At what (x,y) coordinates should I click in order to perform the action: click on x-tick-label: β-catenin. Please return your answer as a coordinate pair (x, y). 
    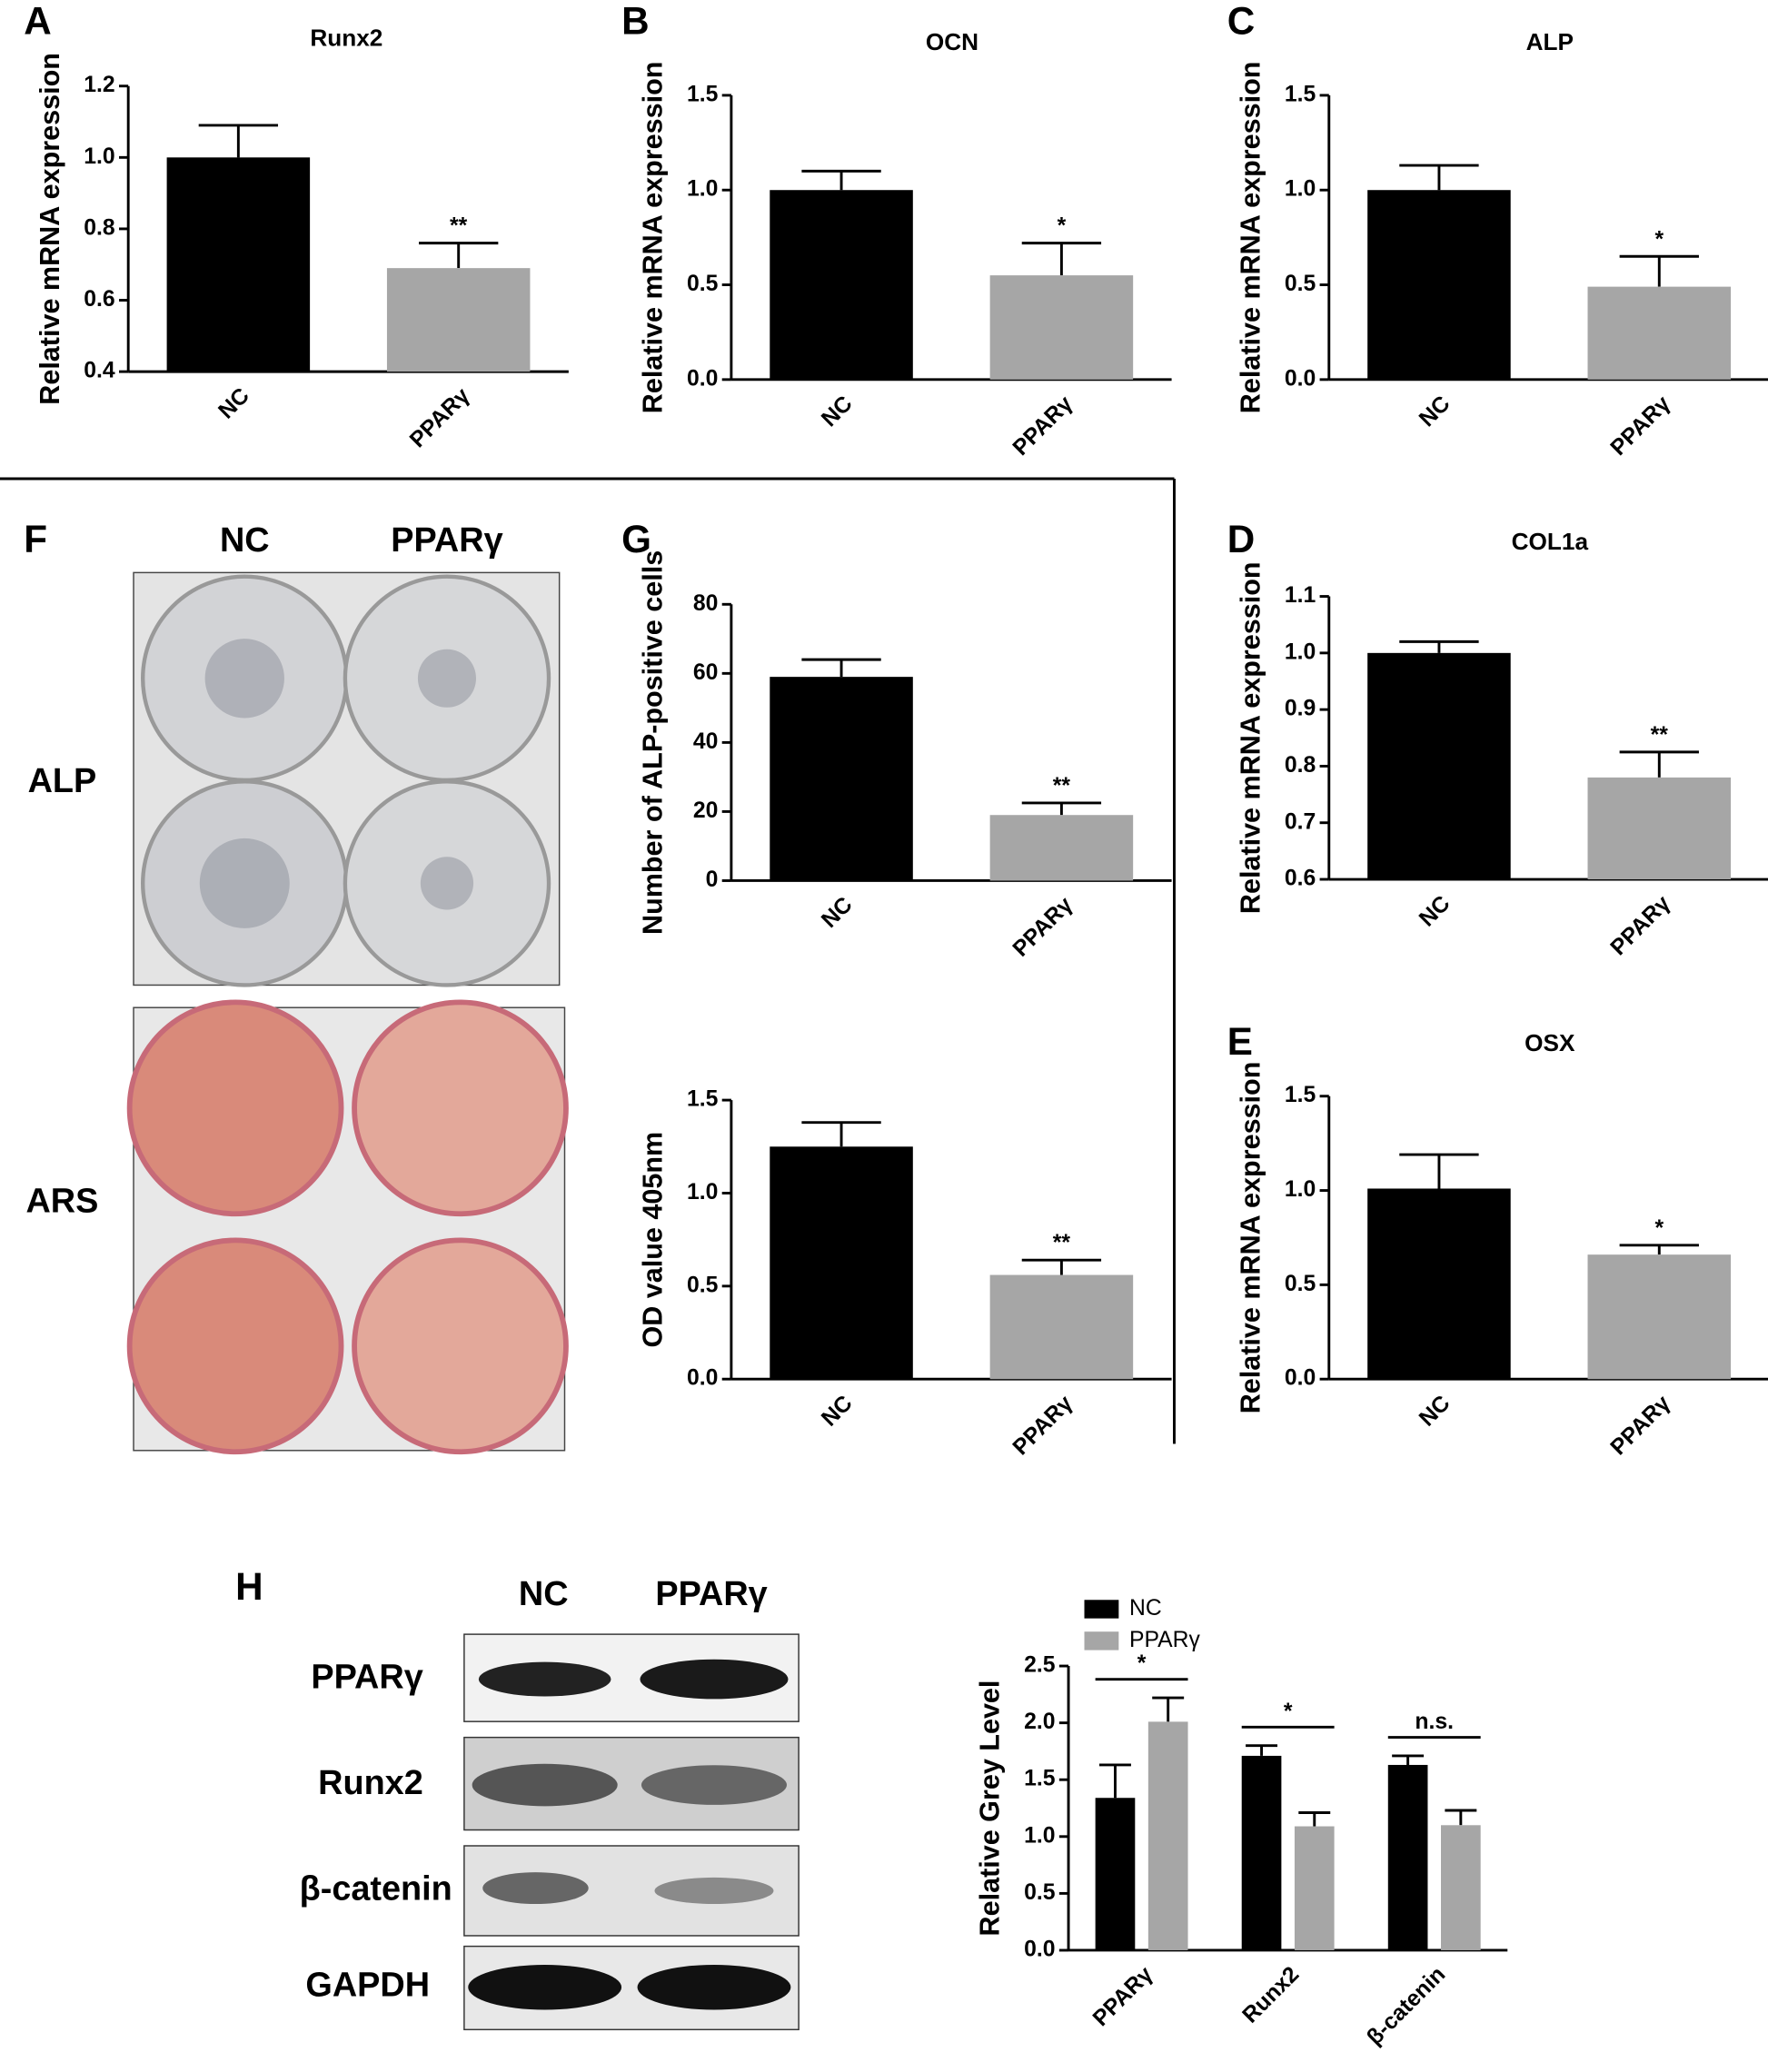
    Looking at the image, I should click on (1406, 2006).